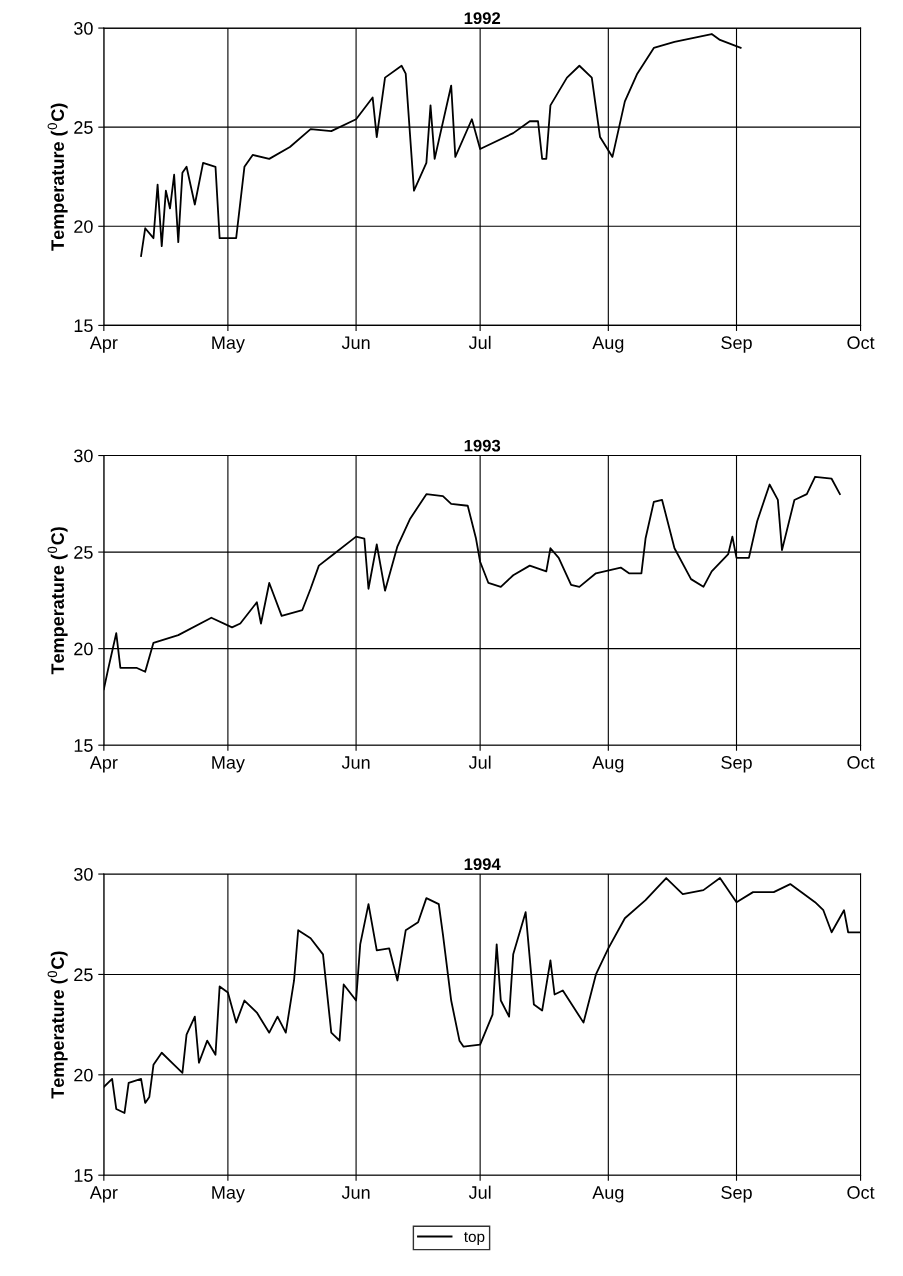  What do you see at coordinates (474, 1239) in the screenshot?
I see `legend-label: top` at bounding box center [474, 1239].